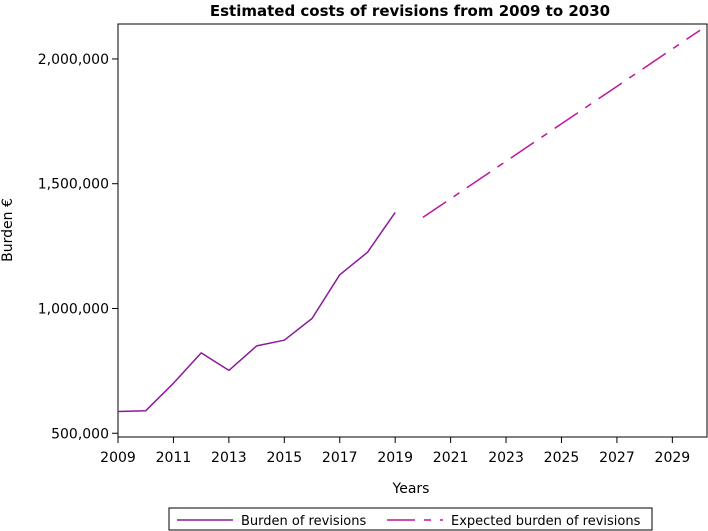  What do you see at coordinates (561, 124) in the screenshot?
I see `series-line-expected-burden-of-revisions` at bounding box center [561, 124].